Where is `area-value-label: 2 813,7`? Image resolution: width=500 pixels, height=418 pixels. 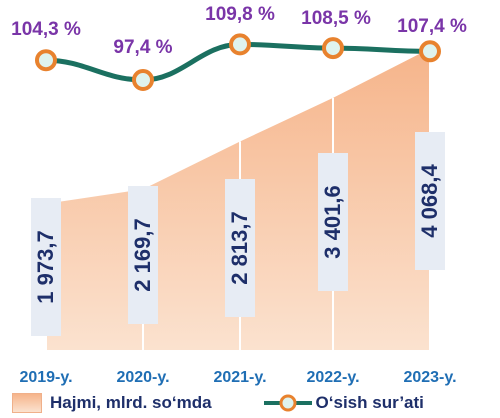 area-value-label: 2 813,7 is located at coordinates (240, 248).